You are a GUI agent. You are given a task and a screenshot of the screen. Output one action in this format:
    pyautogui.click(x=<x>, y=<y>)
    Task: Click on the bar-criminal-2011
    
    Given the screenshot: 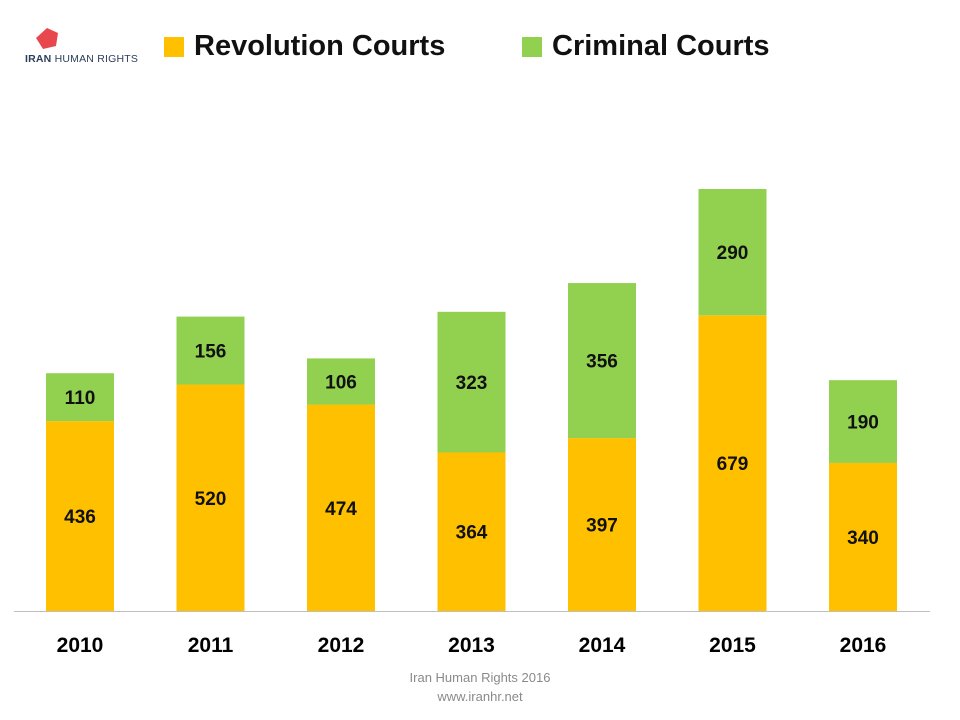 What is the action you would take?
    pyautogui.click(x=210, y=350)
    